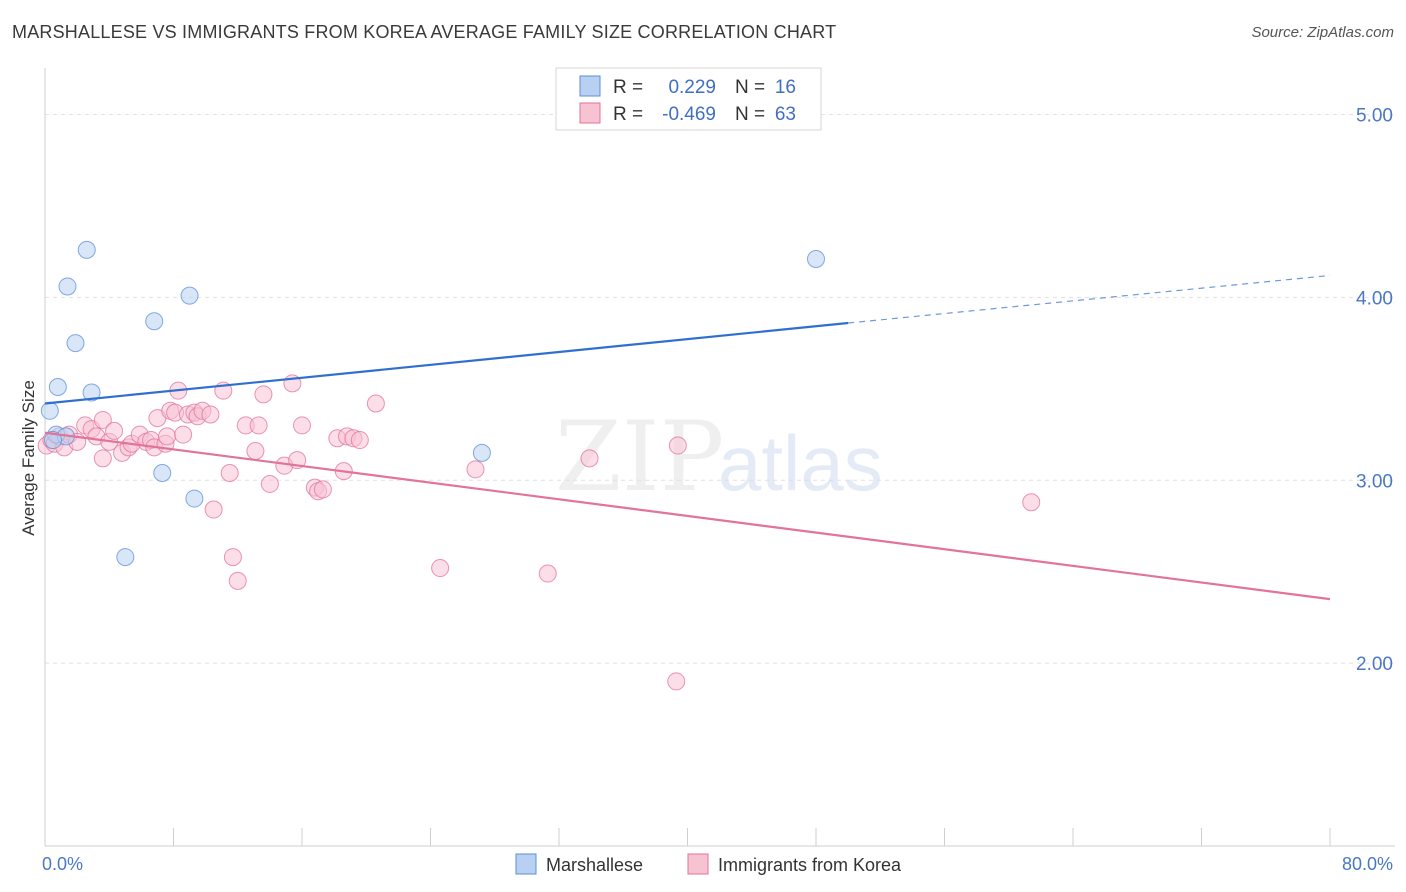 Image resolution: width=1406 pixels, height=892 pixels. Describe the element at coordinates (62, 864) in the screenshot. I see `x-tick-label-0: 0.0%` at that location.